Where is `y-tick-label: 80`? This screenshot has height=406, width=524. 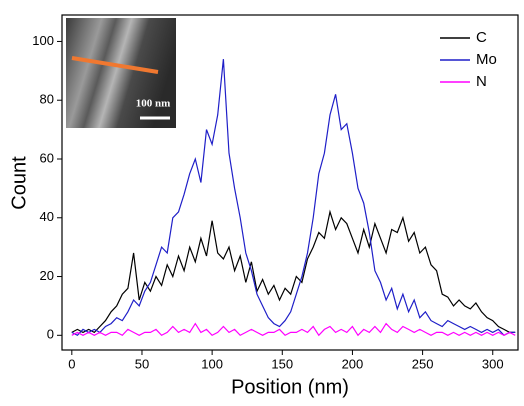 y-tick-label: 80 is located at coordinates (47, 99).